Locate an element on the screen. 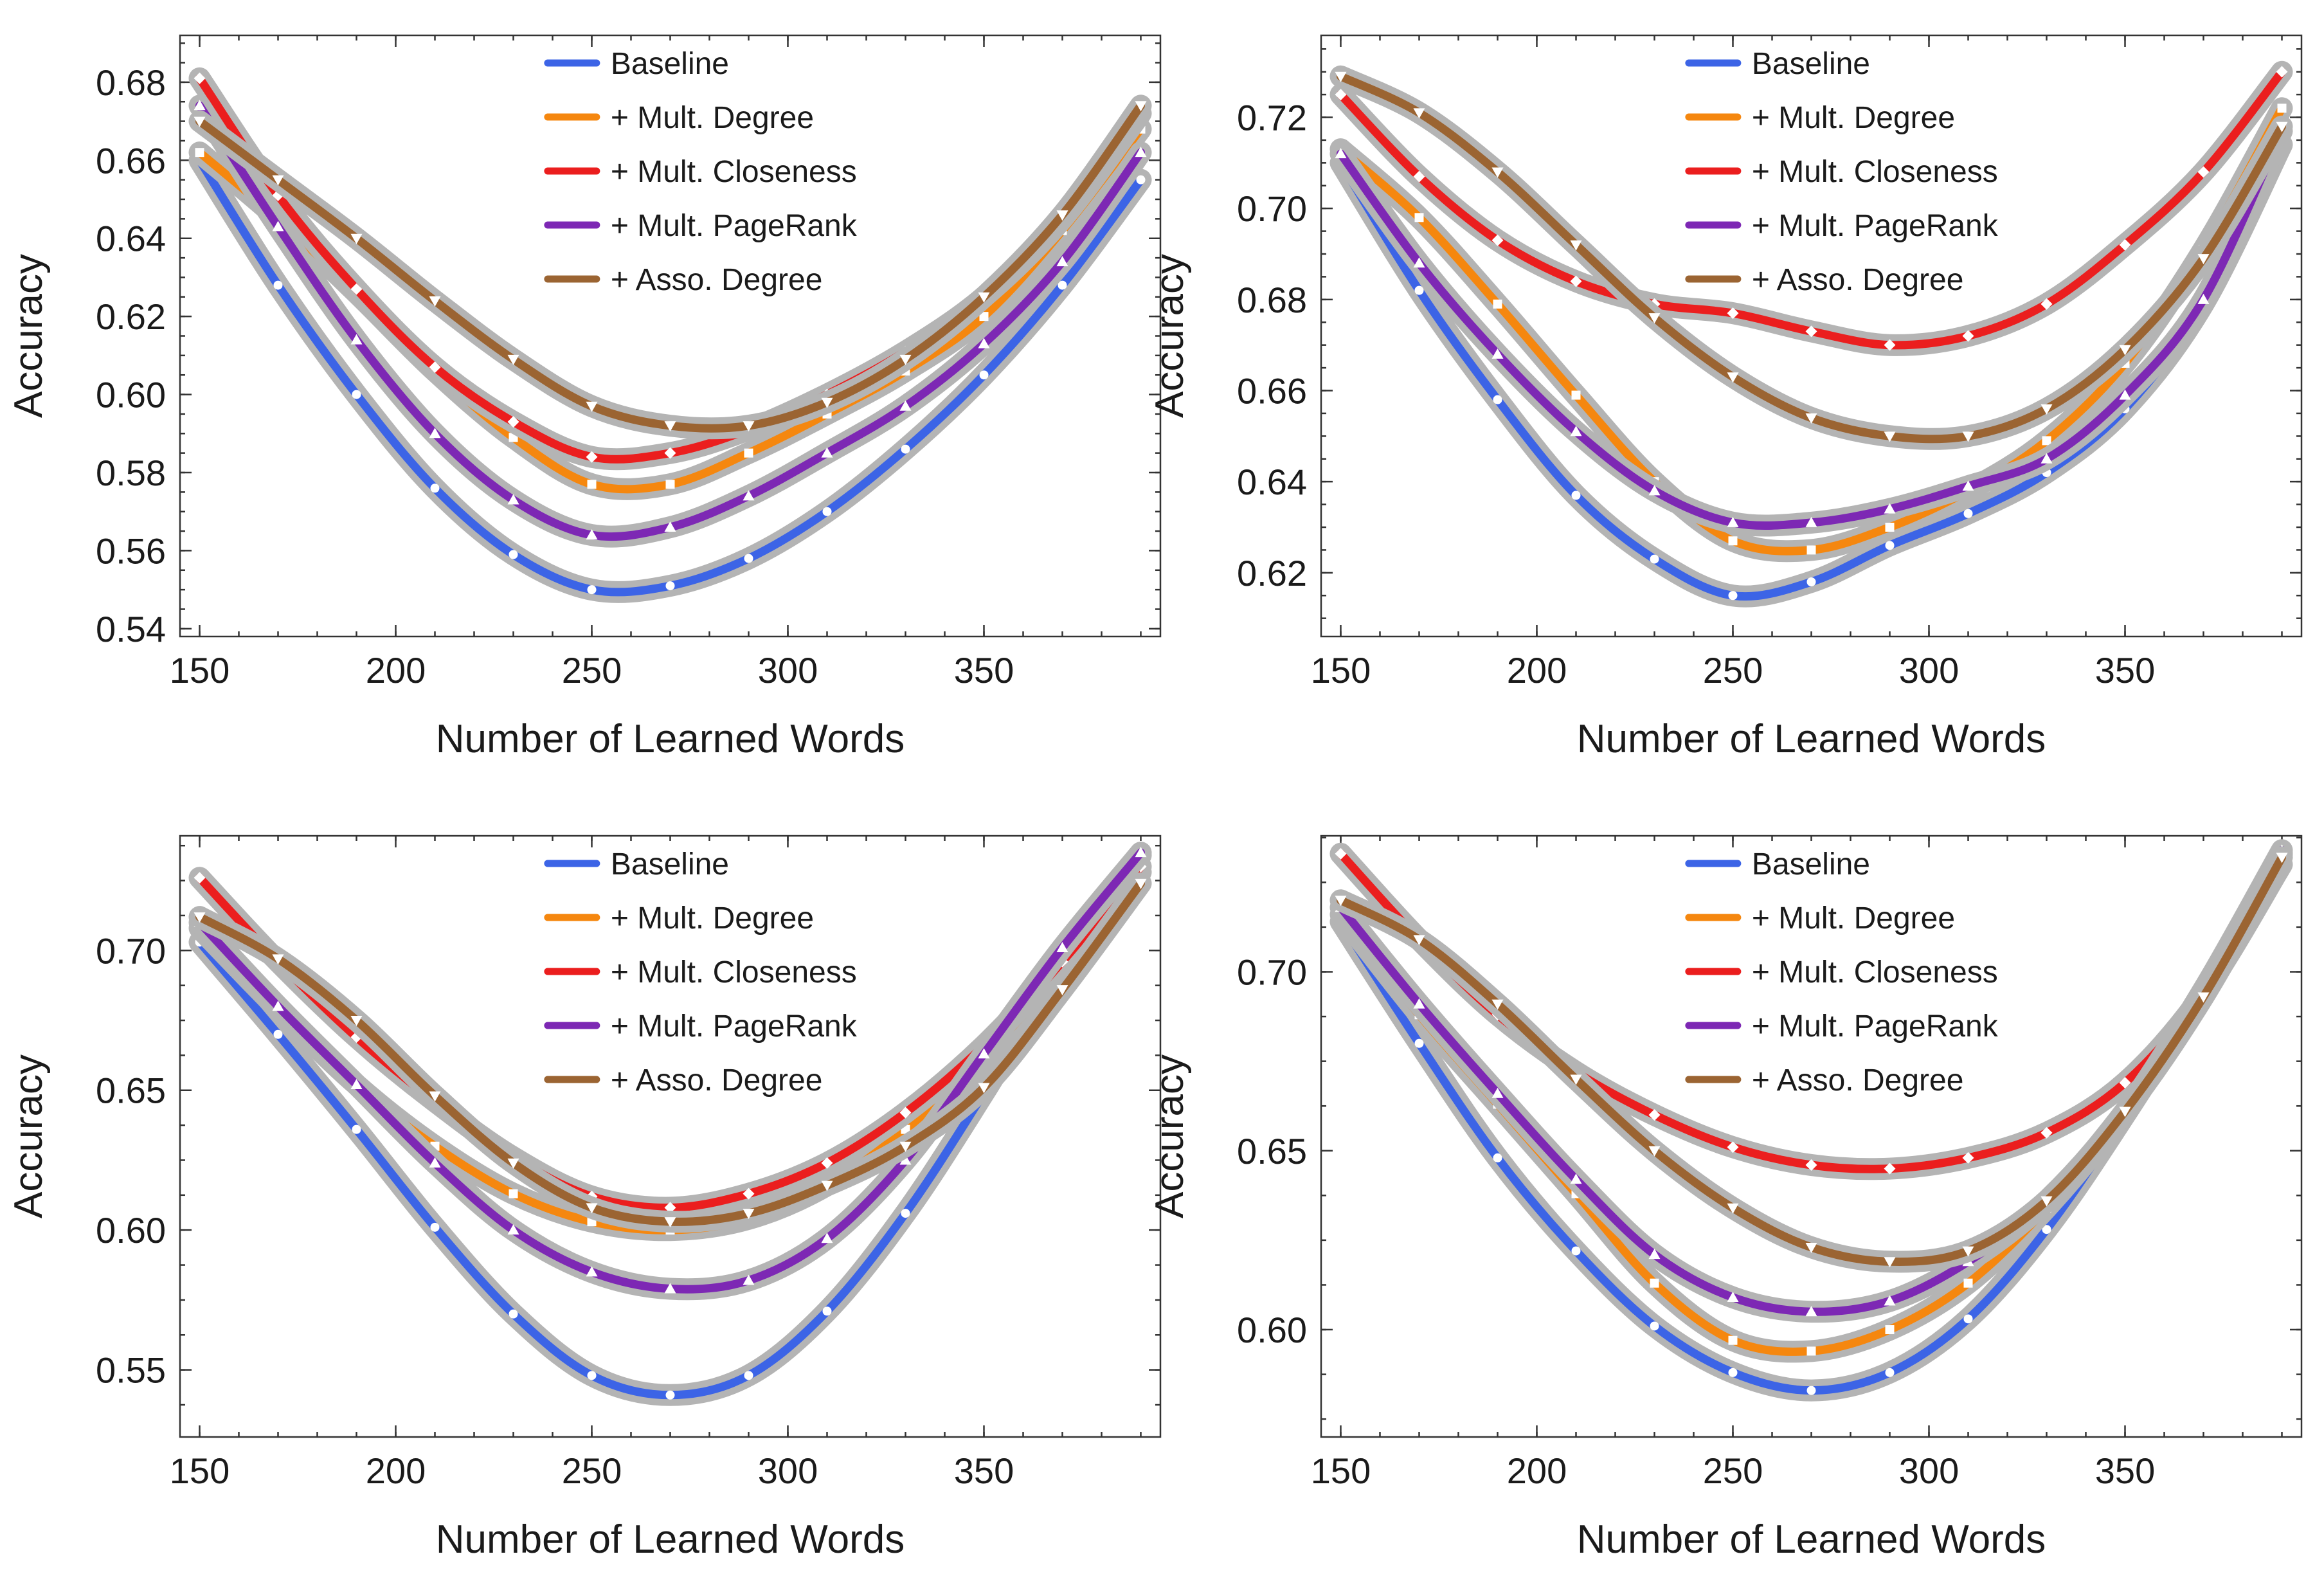 This screenshot has height=1581, width=2324. chart-4-legend-label-2: + Mult. Degree is located at coordinates (1853, 918).